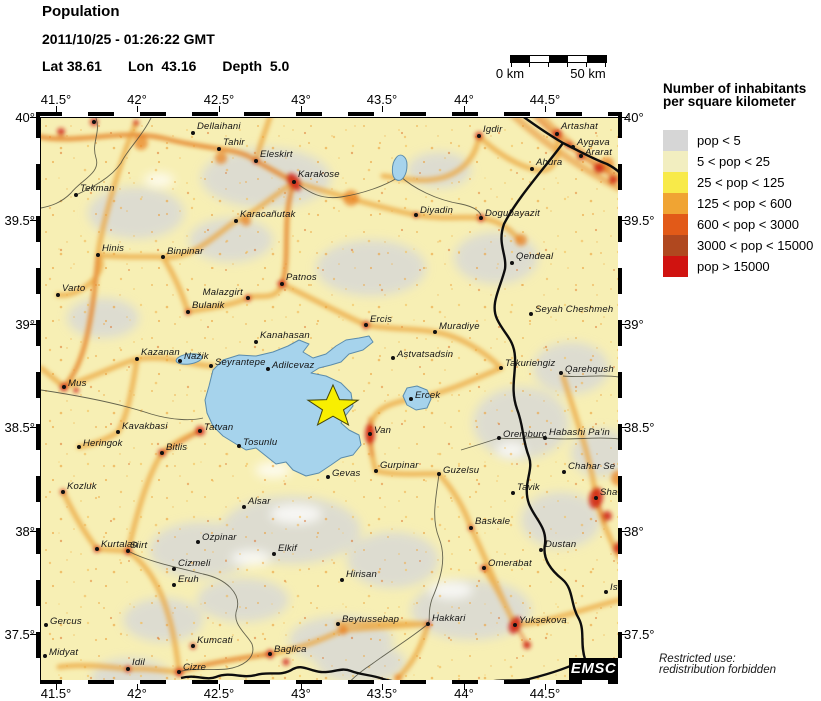 Image resolution: width=821 pixels, height=701 pixels. Describe the element at coordinates (256, 66) in the screenshot. I see `event-depth: Depth 5.0` at that location.